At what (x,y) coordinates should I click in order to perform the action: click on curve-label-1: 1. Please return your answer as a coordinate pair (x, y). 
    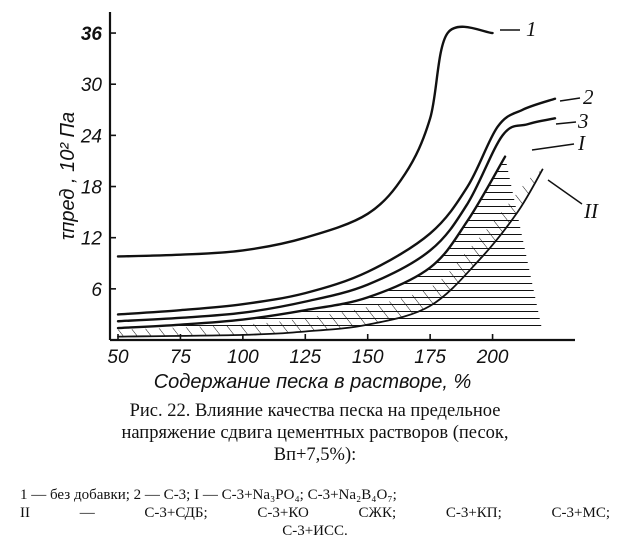
    Looking at the image, I should click on (531, 29).